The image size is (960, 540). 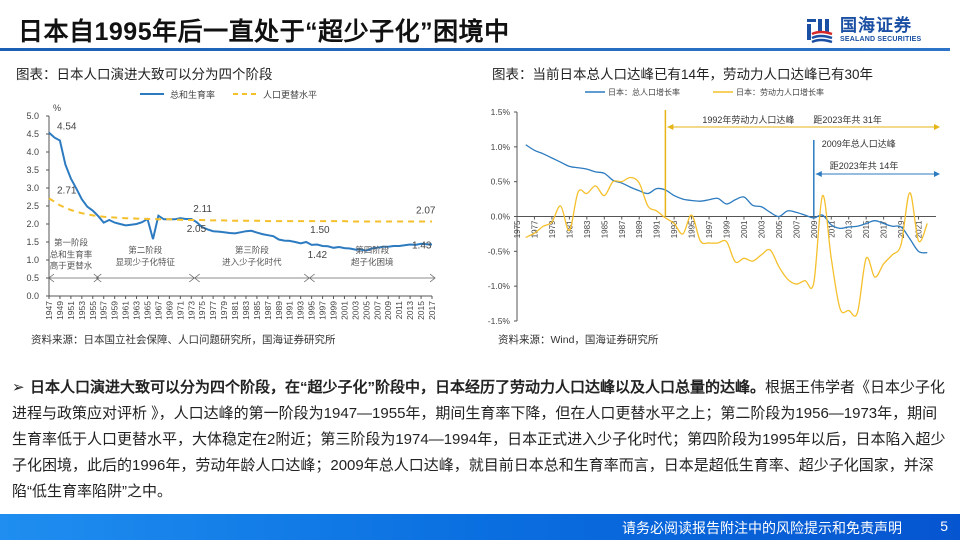 I want to click on x-tick-label: 1955, so click(x=93, y=310).